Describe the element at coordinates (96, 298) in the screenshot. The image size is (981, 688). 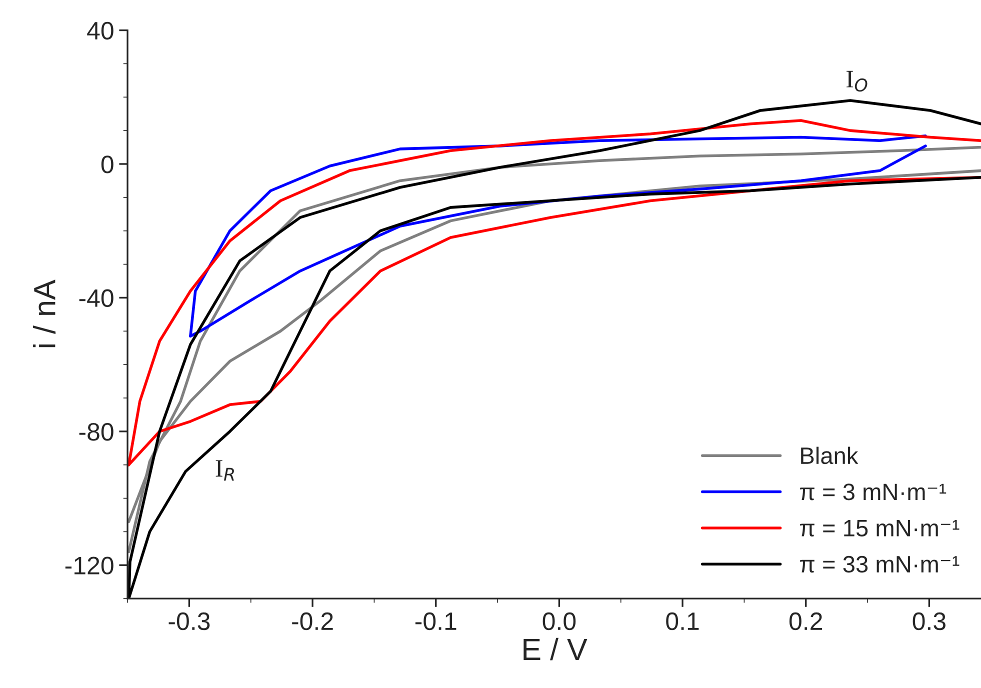
I see `y-tick-label: -40` at that location.